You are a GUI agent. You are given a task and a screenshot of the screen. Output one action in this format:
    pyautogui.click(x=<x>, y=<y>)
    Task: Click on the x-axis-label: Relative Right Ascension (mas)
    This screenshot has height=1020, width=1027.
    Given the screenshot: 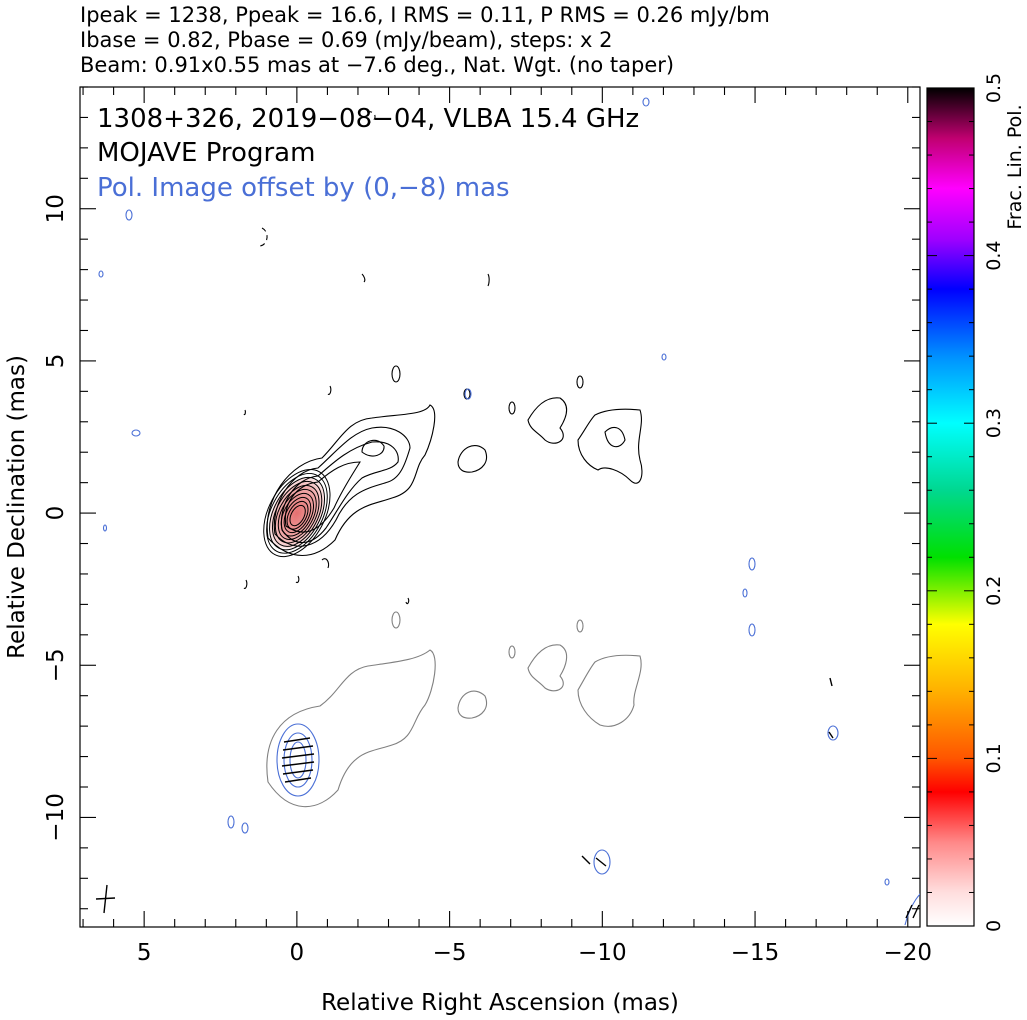 What is the action you would take?
    pyautogui.click(x=500, y=1003)
    